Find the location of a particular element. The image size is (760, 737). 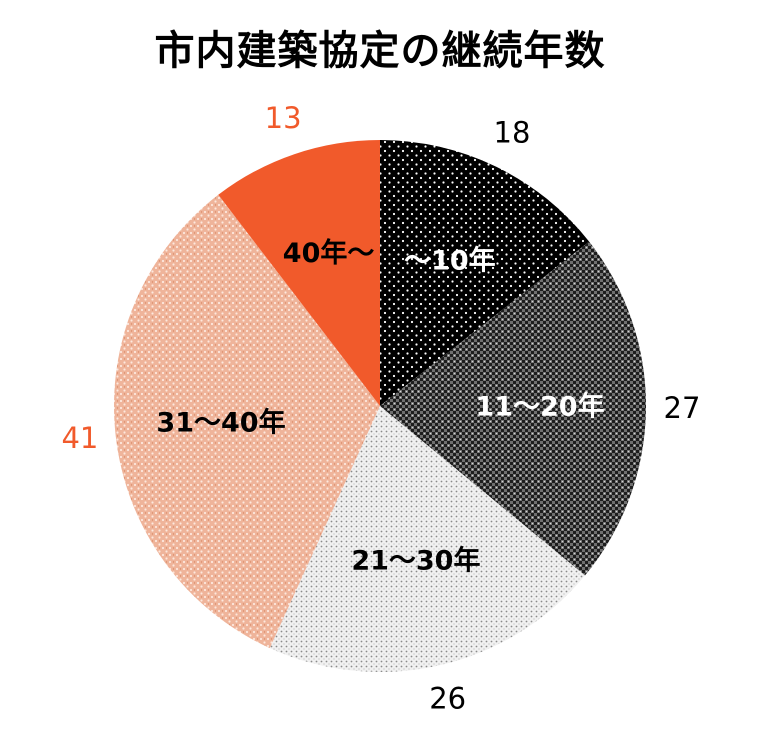

slice-label: 11～20年 is located at coordinates (539, 407).